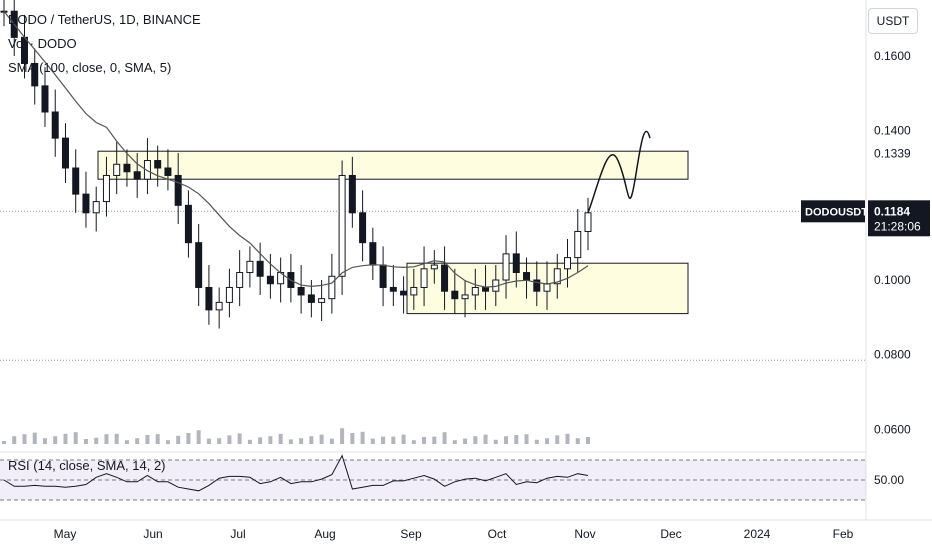  Describe the element at coordinates (393, 165) in the screenshot. I see `resistance-zone` at that location.